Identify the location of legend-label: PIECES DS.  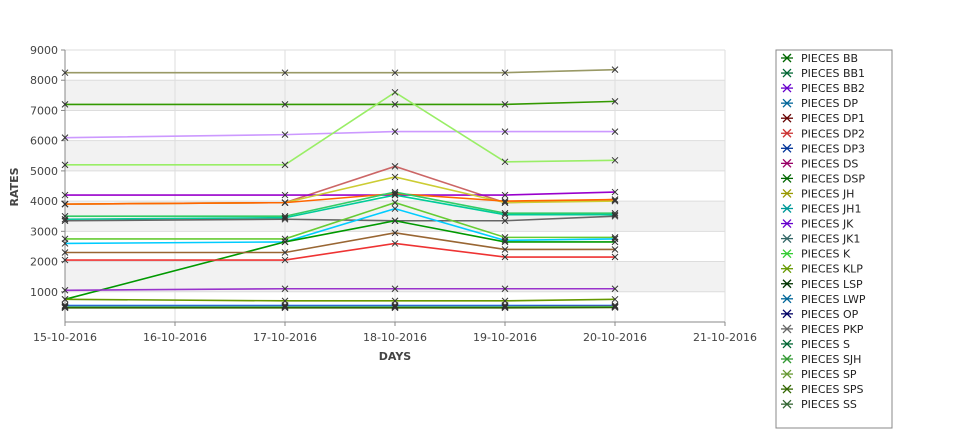
(829, 163).